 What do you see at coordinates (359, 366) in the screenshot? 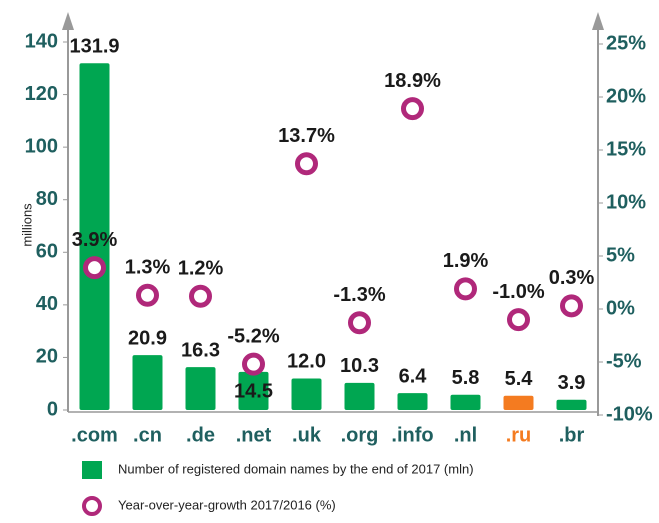
I see `bar-value-label: 10.3` at bounding box center [359, 366].